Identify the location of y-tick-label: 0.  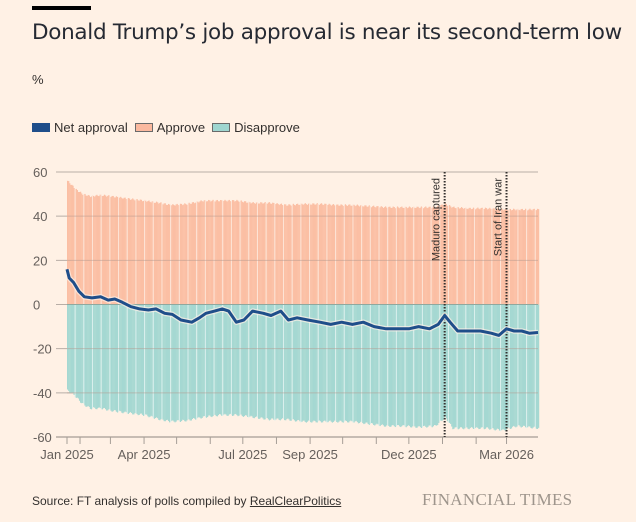
(36, 305).